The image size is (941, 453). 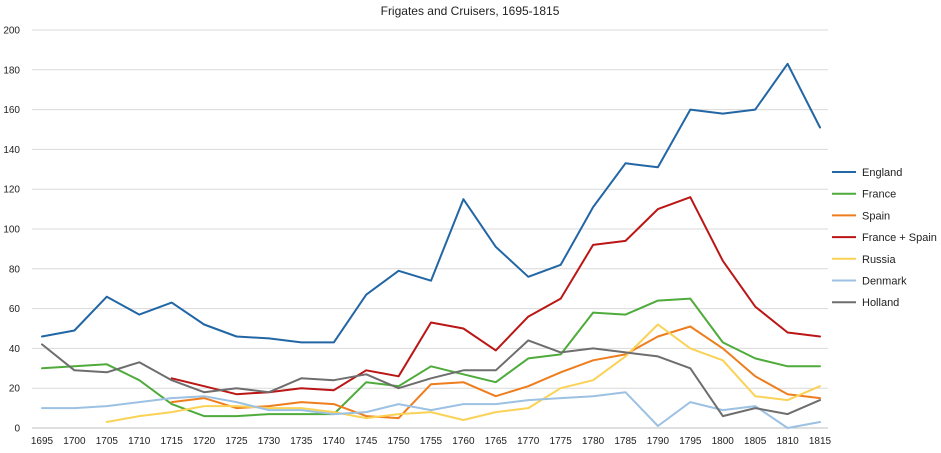 What do you see at coordinates (463, 441) in the screenshot?
I see `x-tick-label: 1760` at bounding box center [463, 441].